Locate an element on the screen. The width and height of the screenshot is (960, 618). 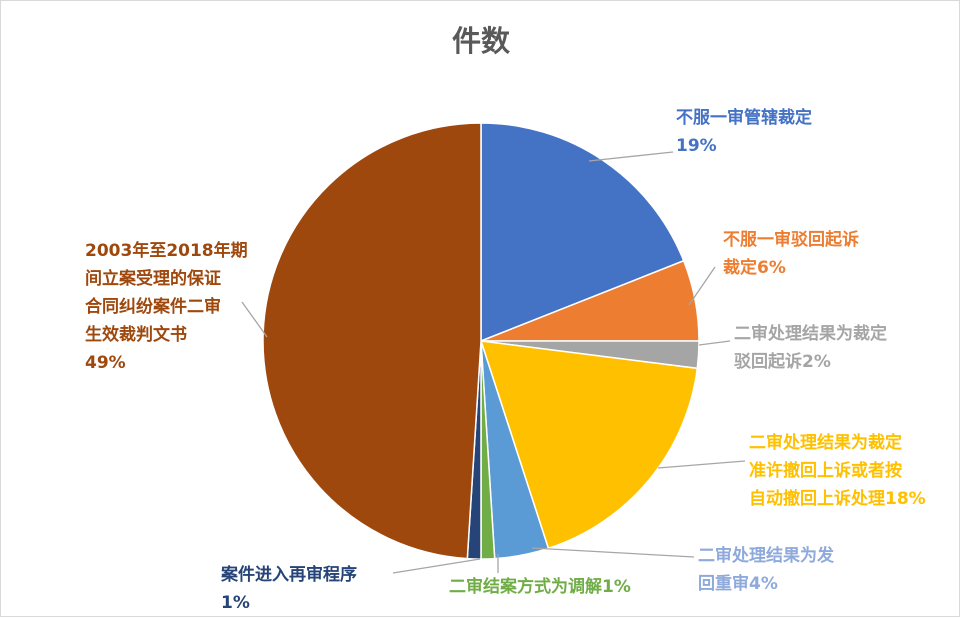
chart-title: 件数 is located at coordinates (481, 41).